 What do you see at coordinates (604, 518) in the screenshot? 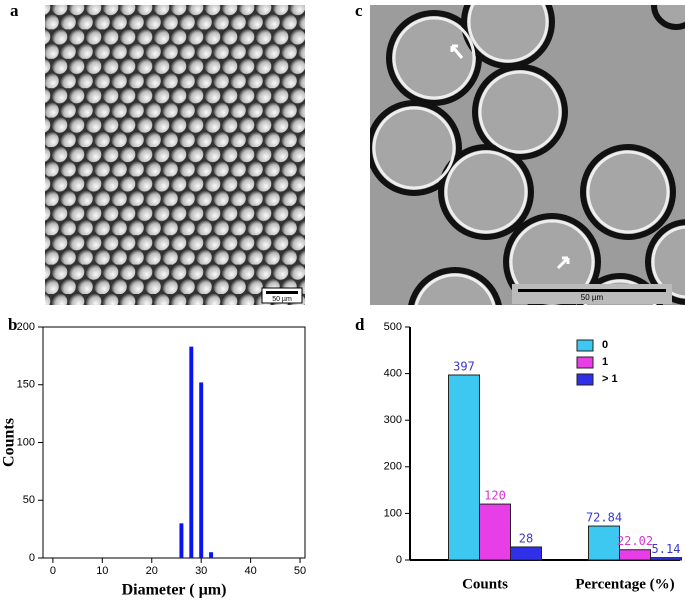
I see `value-label: 72.84` at bounding box center [604, 518].